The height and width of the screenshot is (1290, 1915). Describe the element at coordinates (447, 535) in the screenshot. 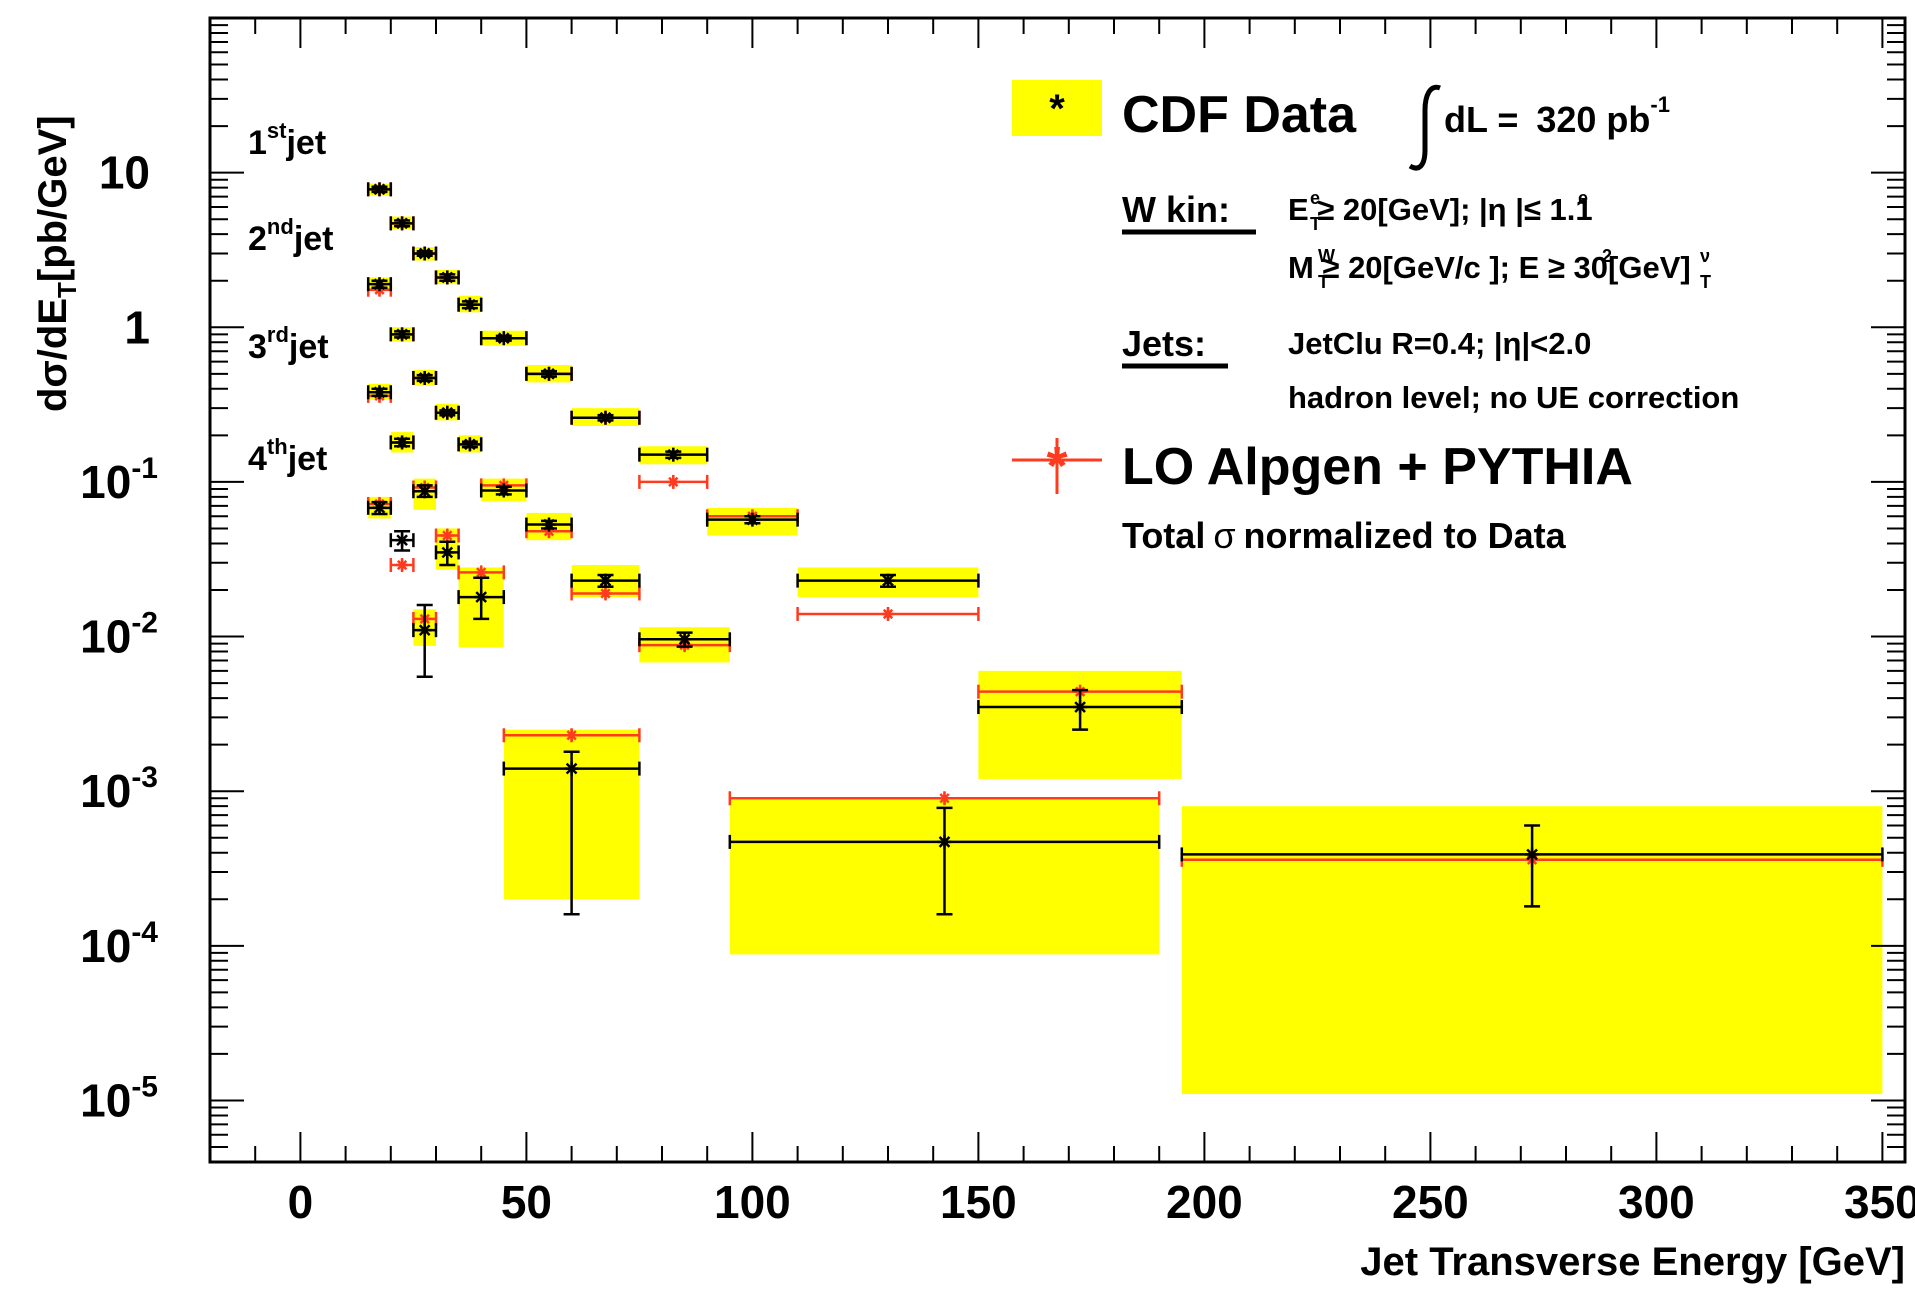

I see `mc-point-s2-p3` at that location.